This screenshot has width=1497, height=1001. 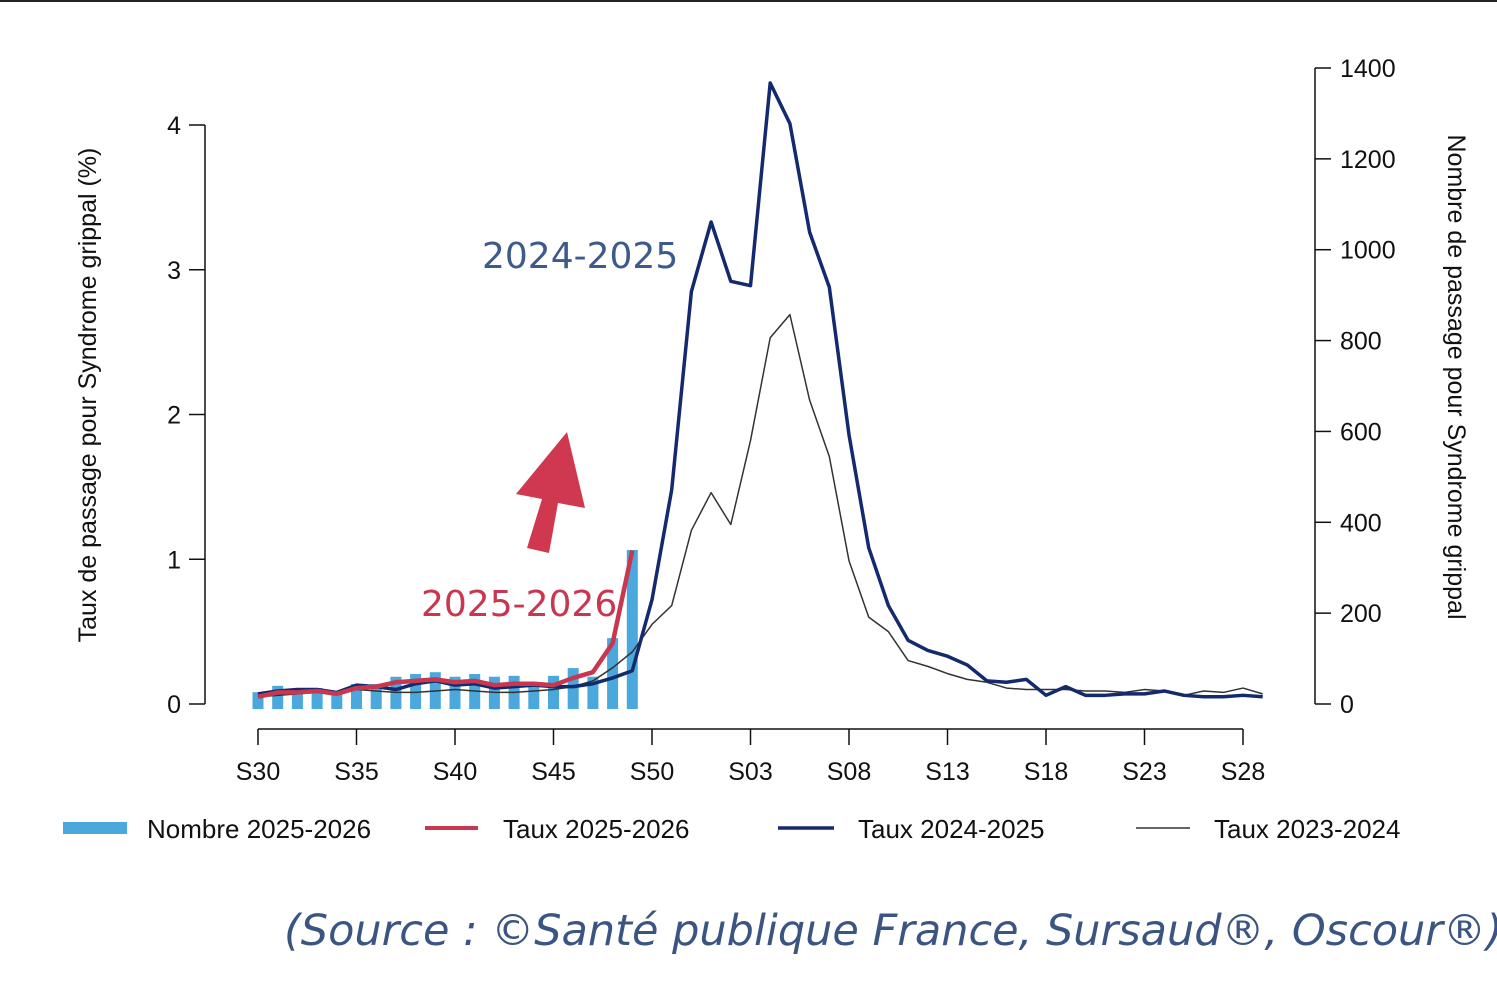 I want to click on bar-S38, so click(x=416, y=691).